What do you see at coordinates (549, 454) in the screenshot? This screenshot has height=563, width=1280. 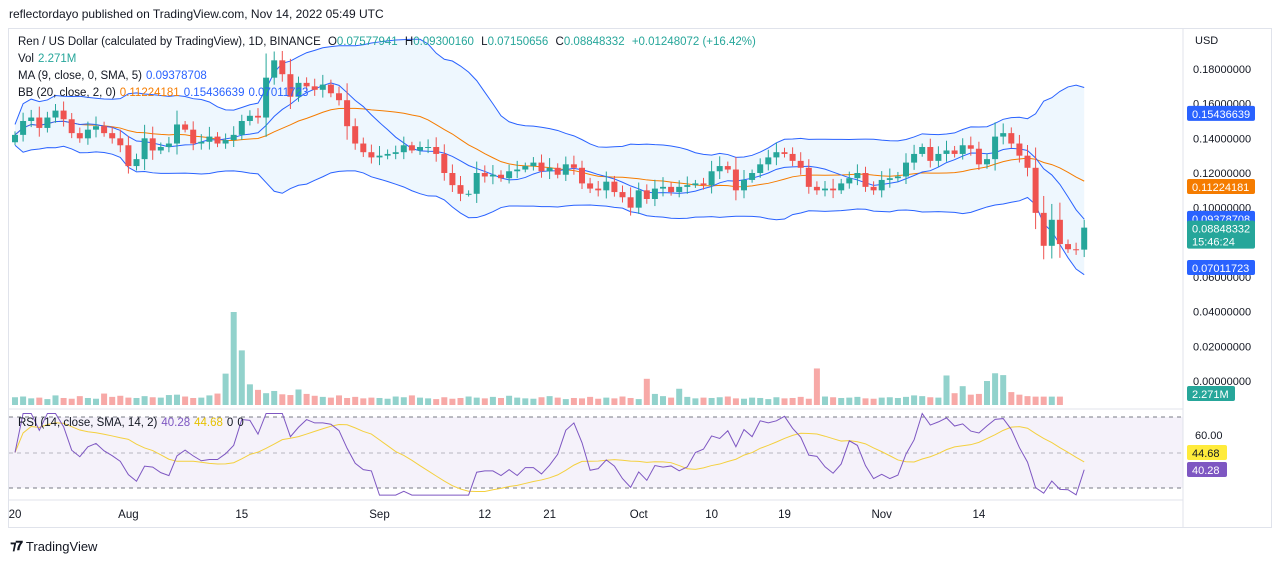 I see `rsi-lines` at bounding box center [549, 454].